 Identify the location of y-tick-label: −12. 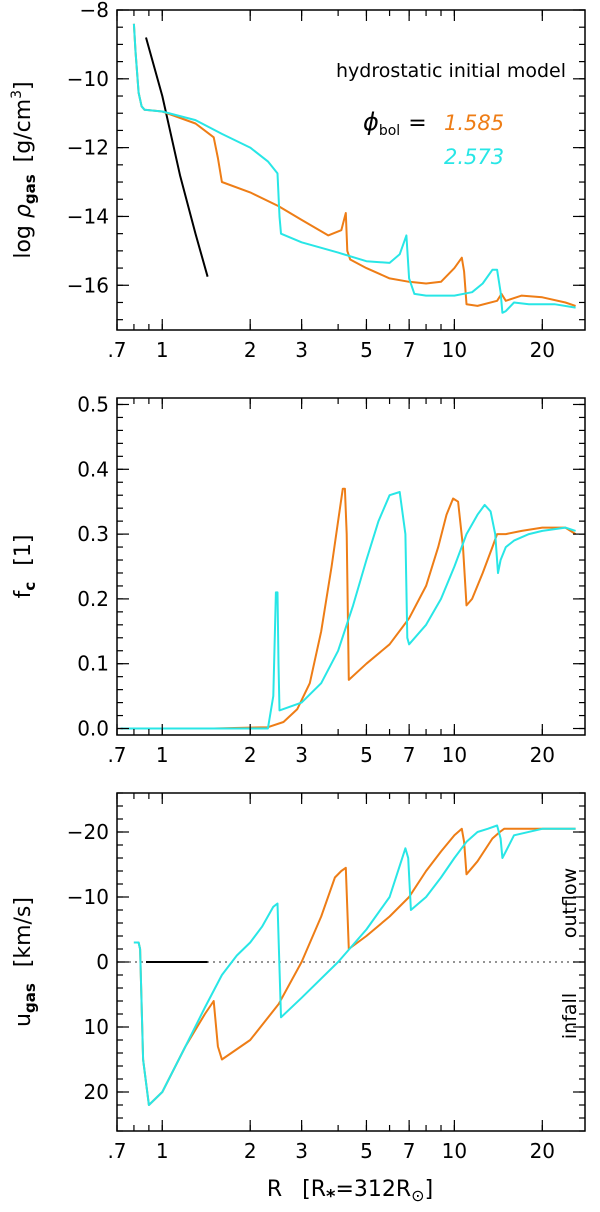
(88, 148).